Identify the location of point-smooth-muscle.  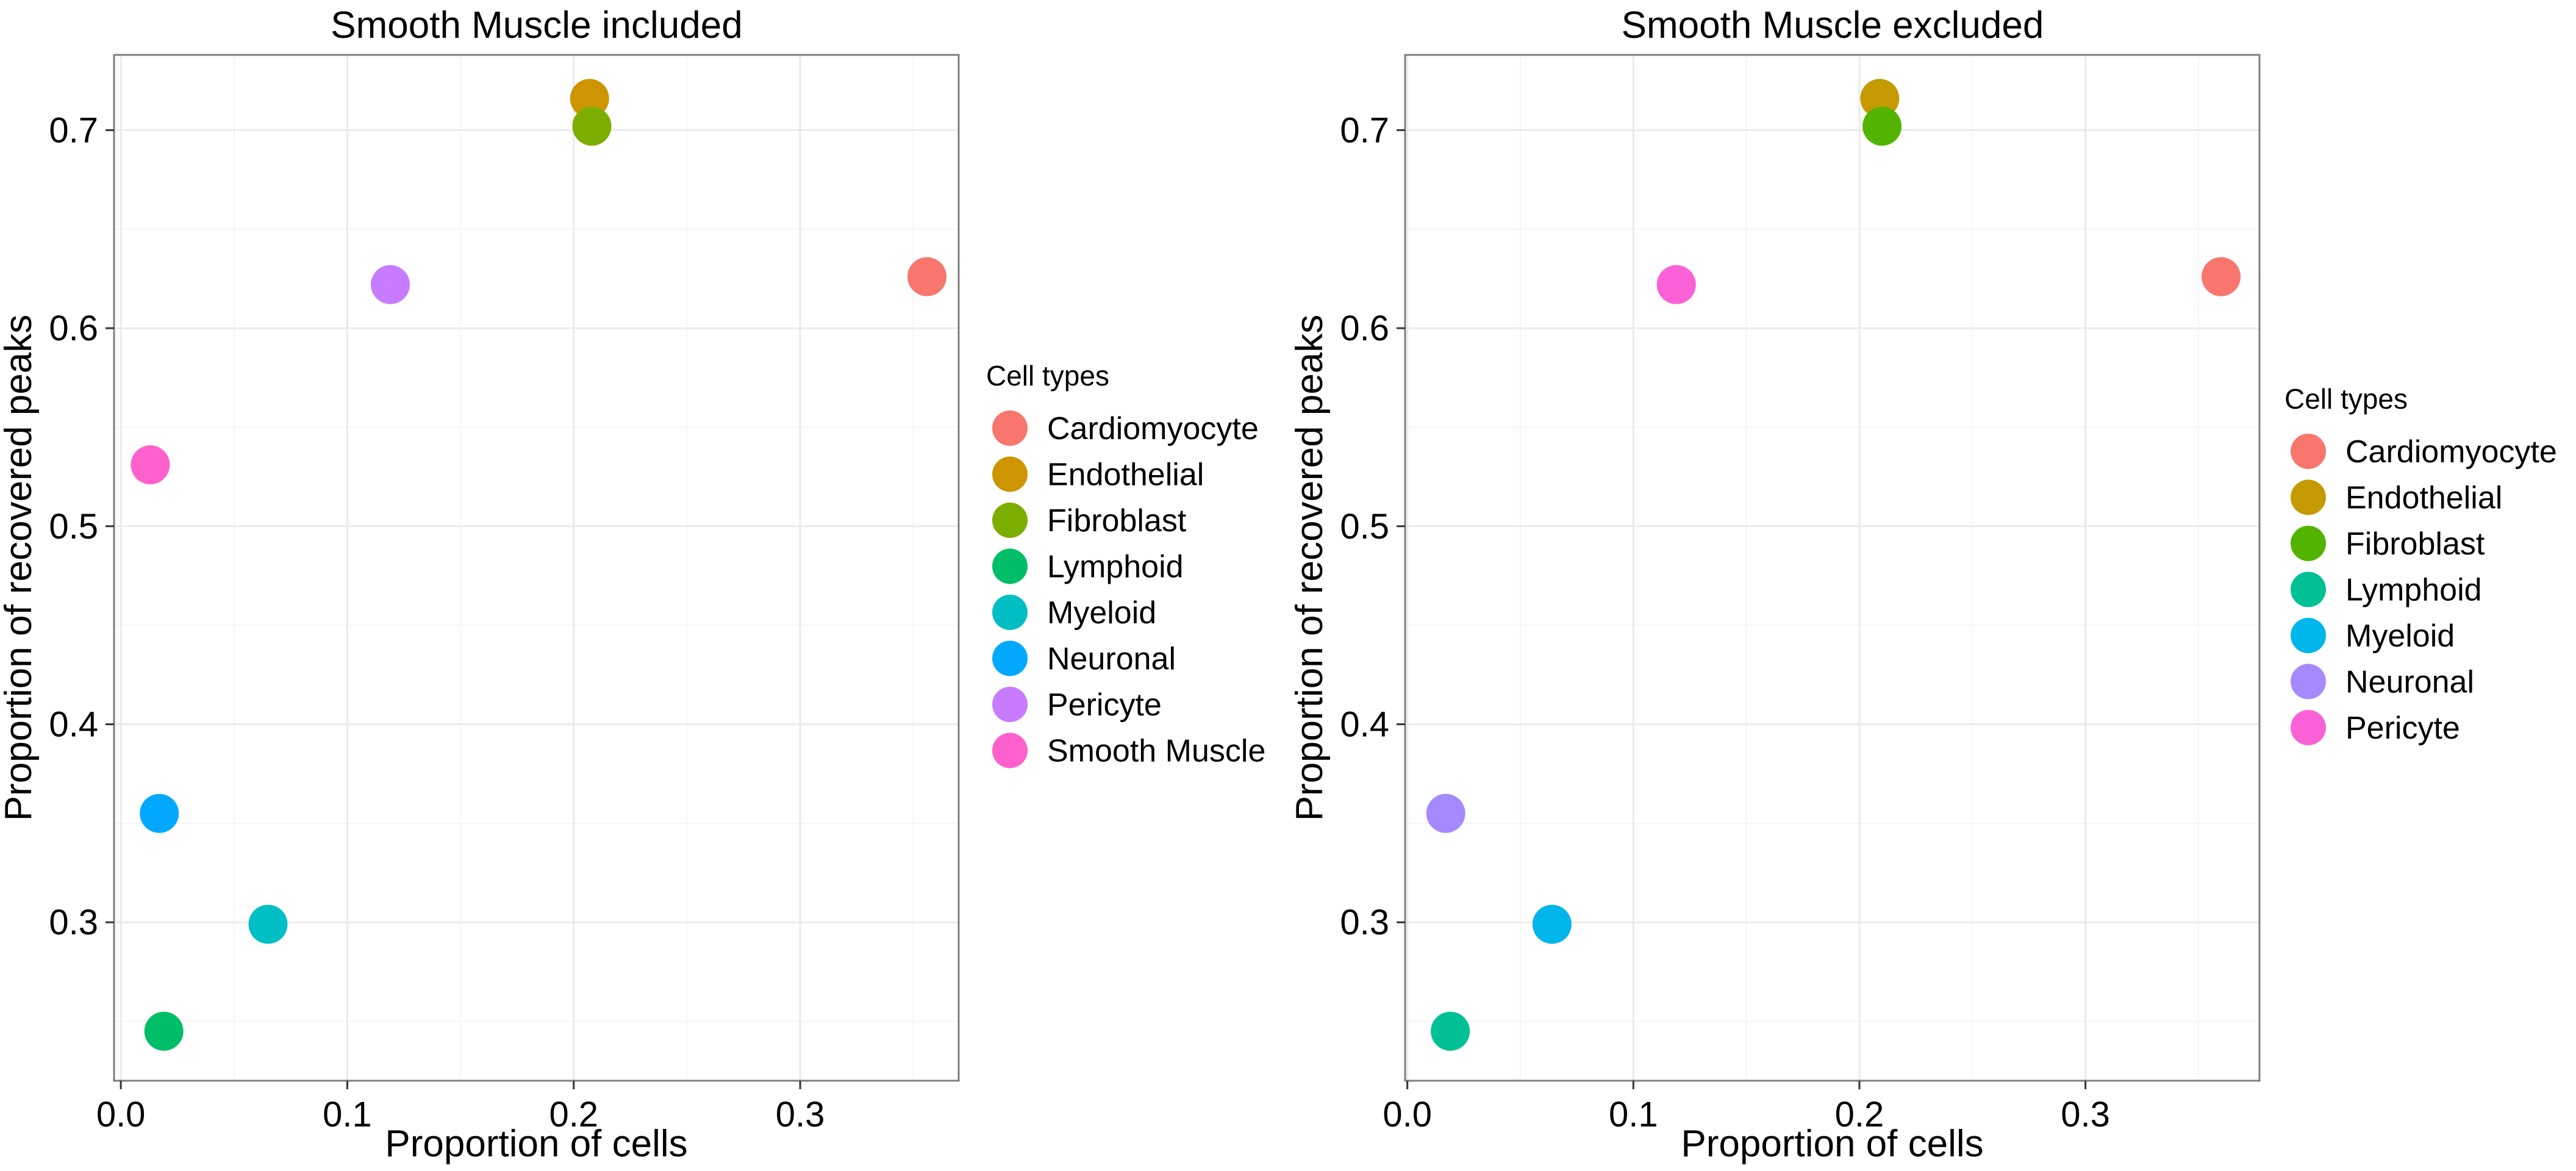
(150, 465).